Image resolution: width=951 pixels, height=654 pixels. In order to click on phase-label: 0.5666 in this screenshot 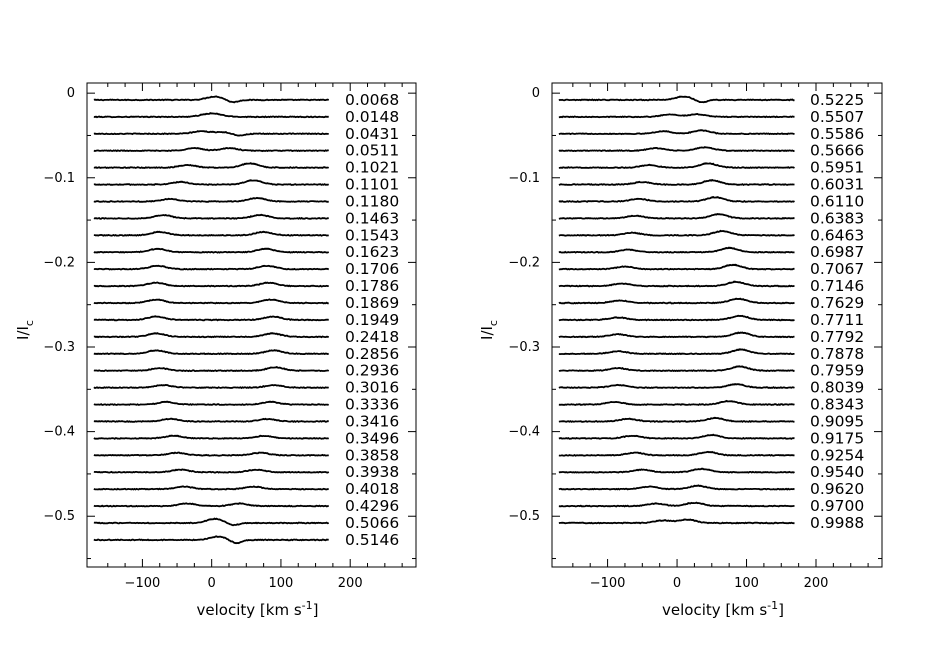, I will do `click(837, 151)`.